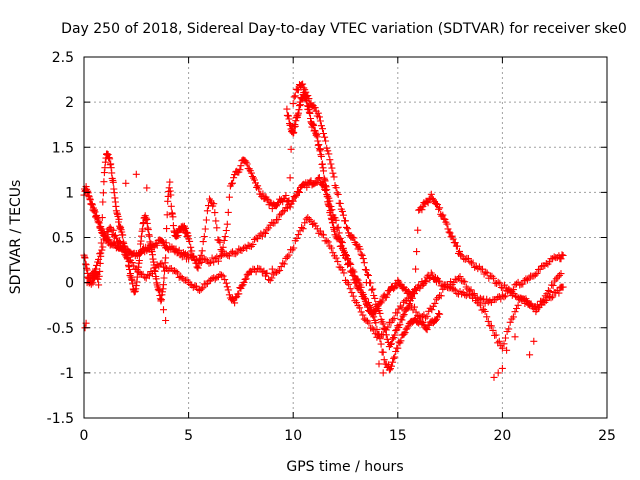 This screenshot has width=640, height=480. Describe the element at coordinates (293, 436) in the screenshot. I see `x-tick-label: 10` at that location.